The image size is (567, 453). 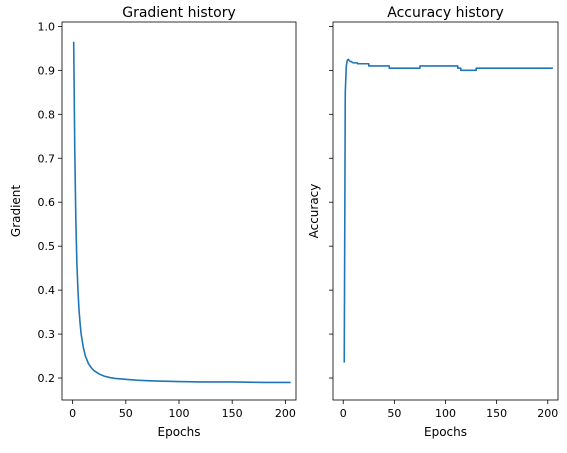 What do you see at coordinates (496, 413) in the screenshot?
I see `accuracy-x-tick-label: 150` at bounding box center [496, 413].